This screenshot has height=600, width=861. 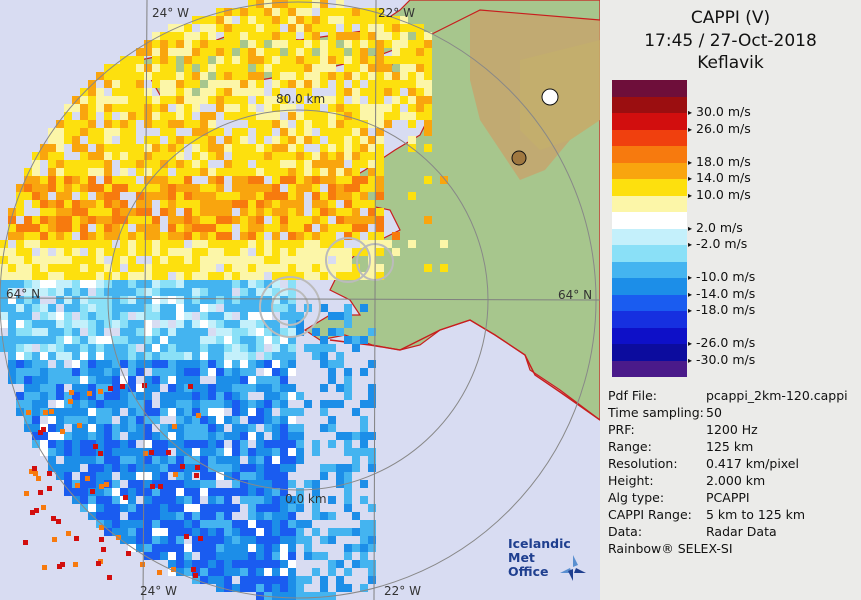 What do you see at coordinates (721, 342) in the screenshot?
I see `legend-tick-label: -26.0 m/s` at bounding box center [721, 342].